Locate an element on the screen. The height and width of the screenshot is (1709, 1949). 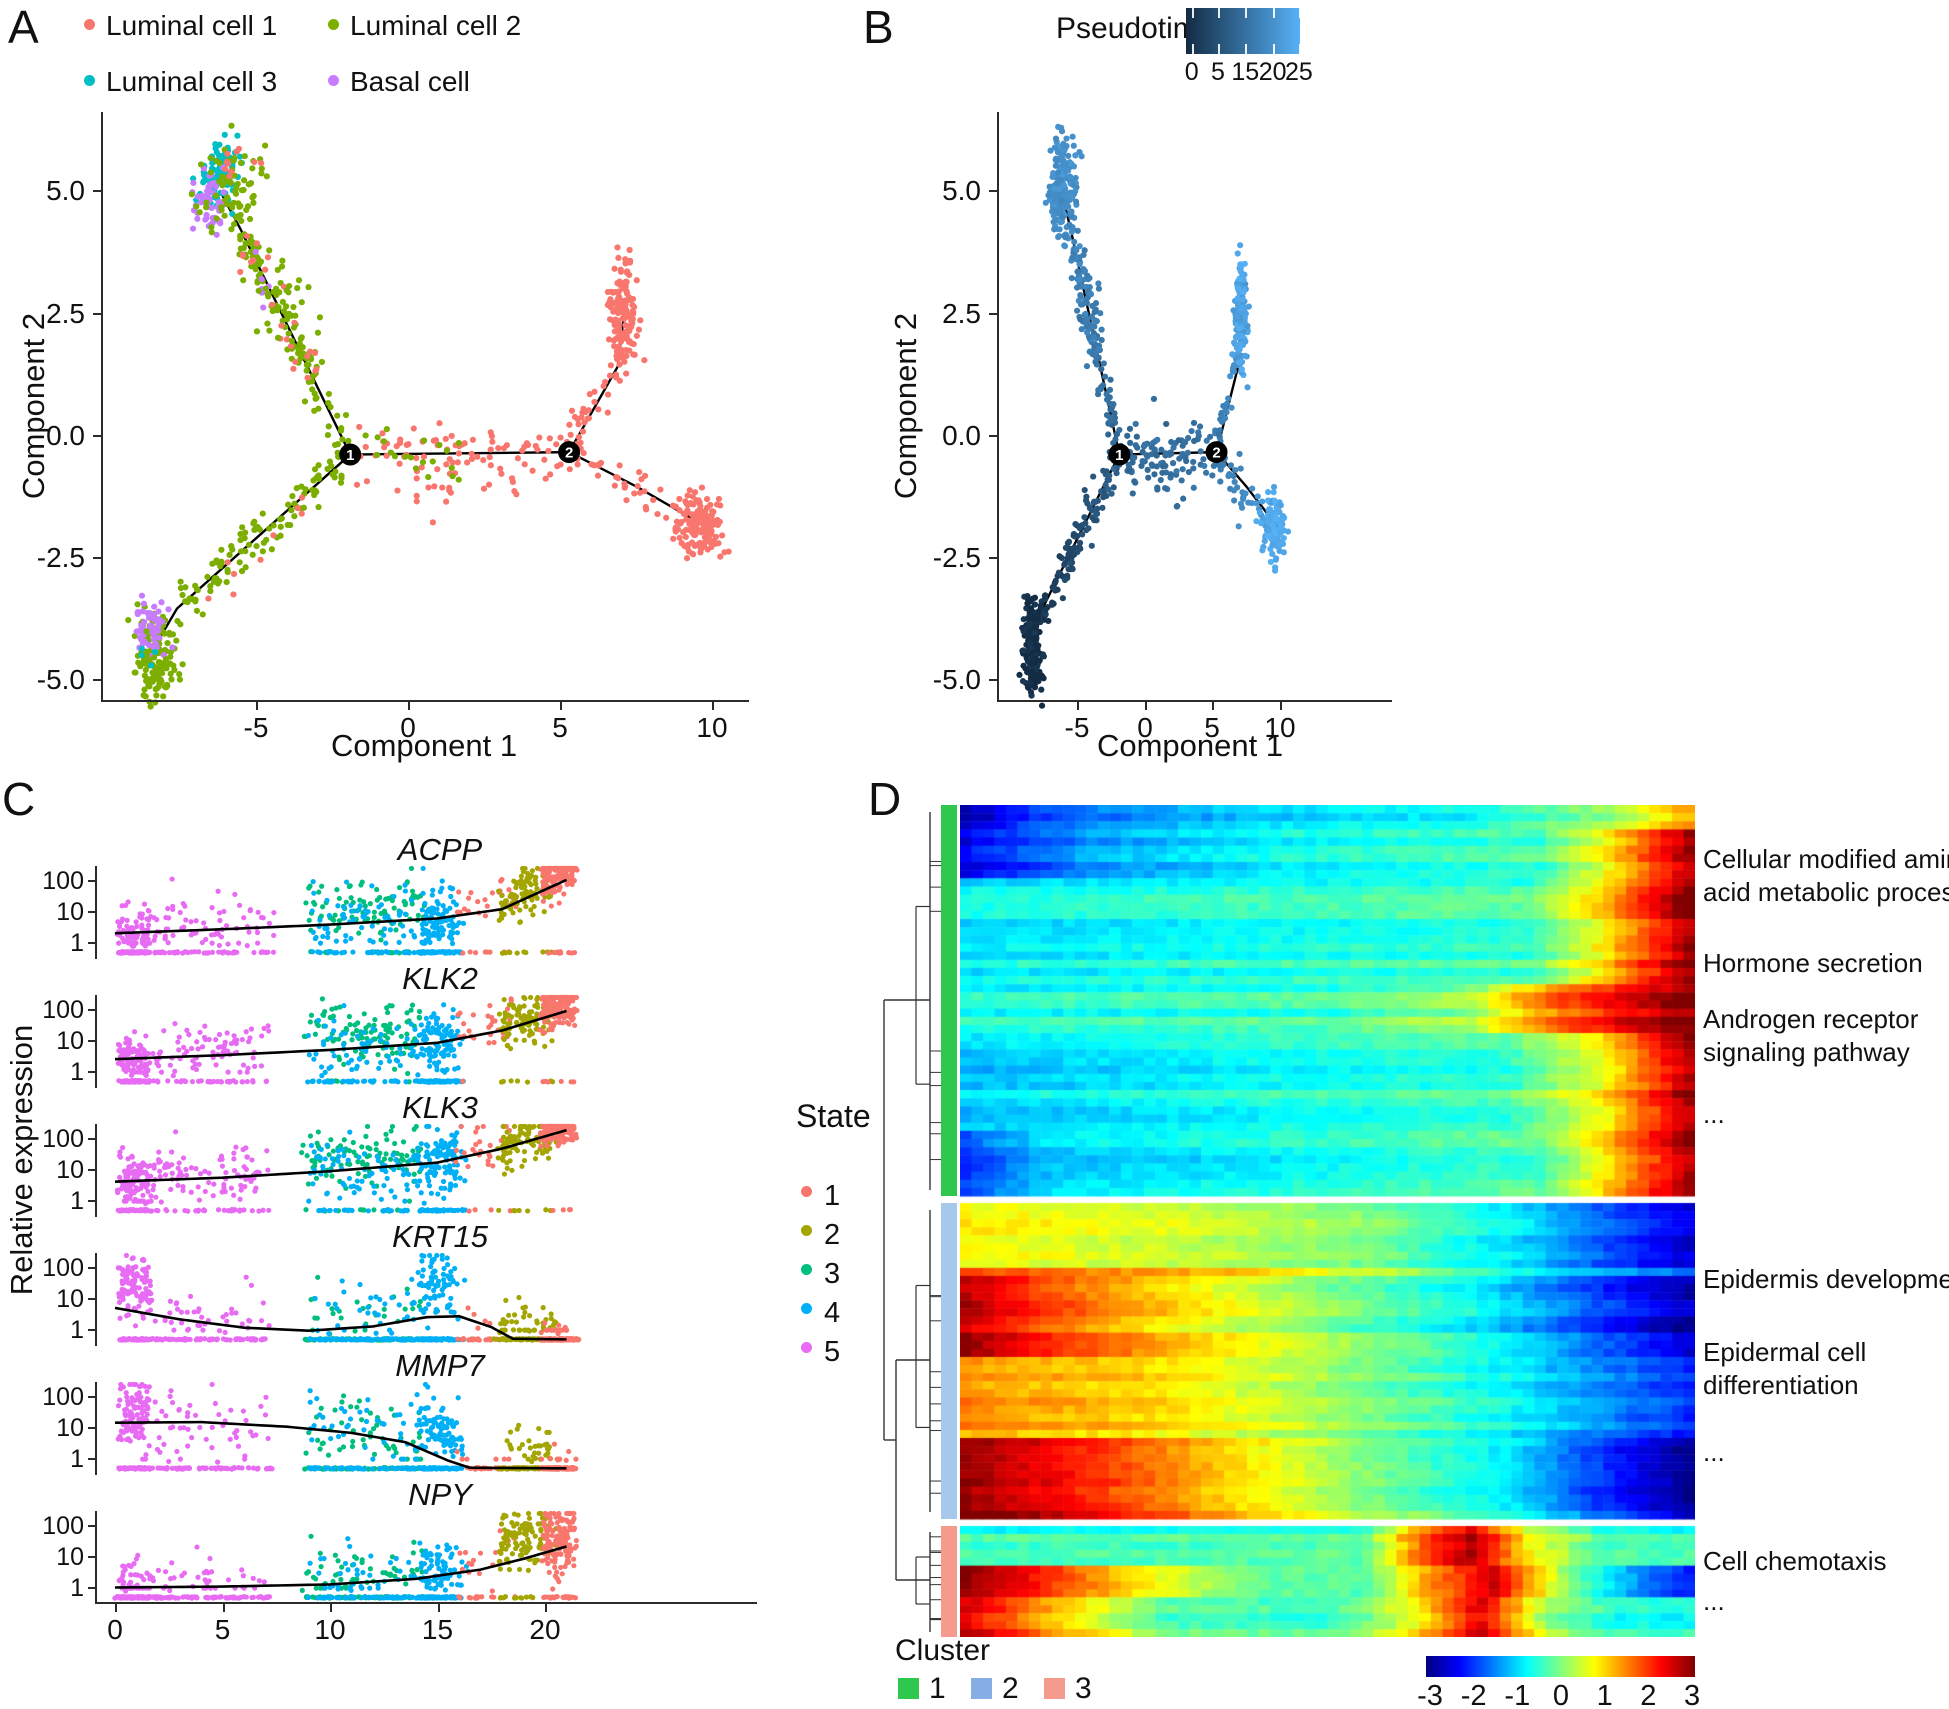
state-legend-item: 1 is located at coordinates (832, 1196).